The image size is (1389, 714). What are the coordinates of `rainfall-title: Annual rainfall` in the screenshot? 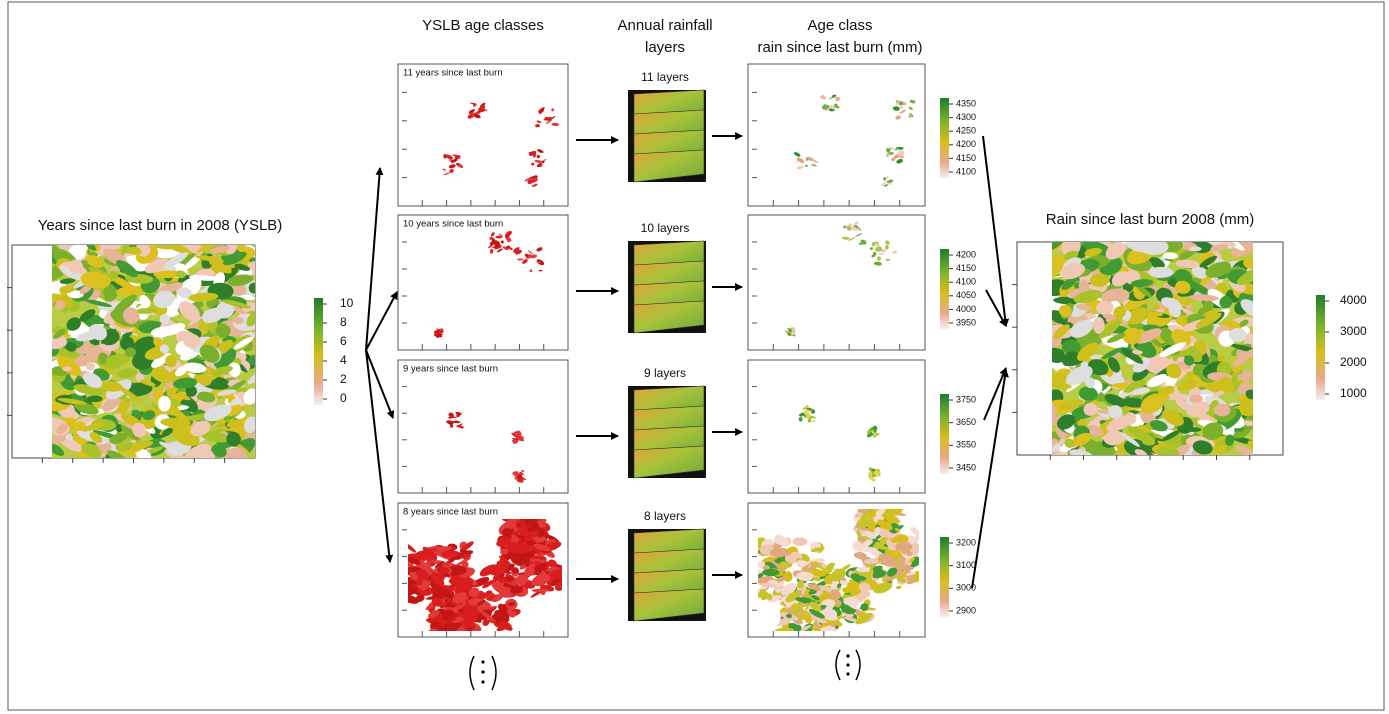 It's located at (664, 25).